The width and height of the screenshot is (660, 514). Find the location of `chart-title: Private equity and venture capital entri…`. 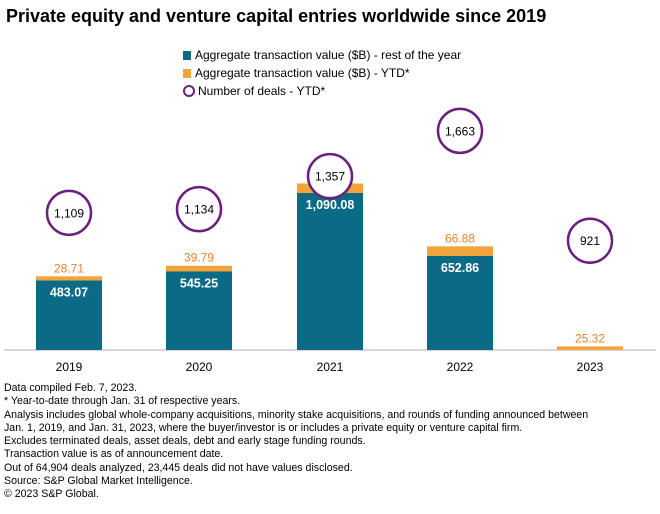

chart-title: Private equity and venture capital entri… is located at coordinates (276, 16).